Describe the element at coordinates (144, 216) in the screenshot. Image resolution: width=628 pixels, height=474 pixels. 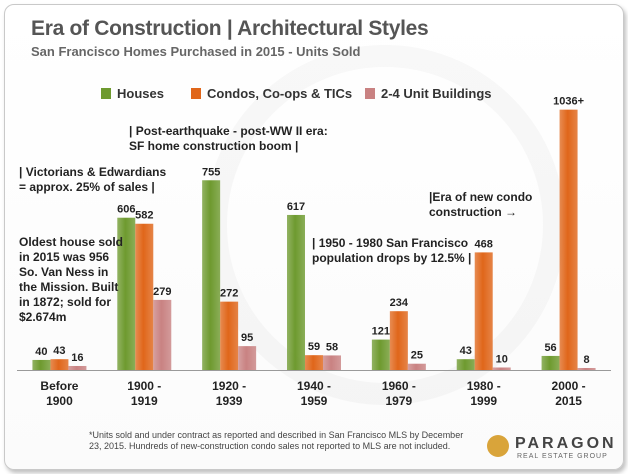
I see `data-label-condos-1: 582` at that location.